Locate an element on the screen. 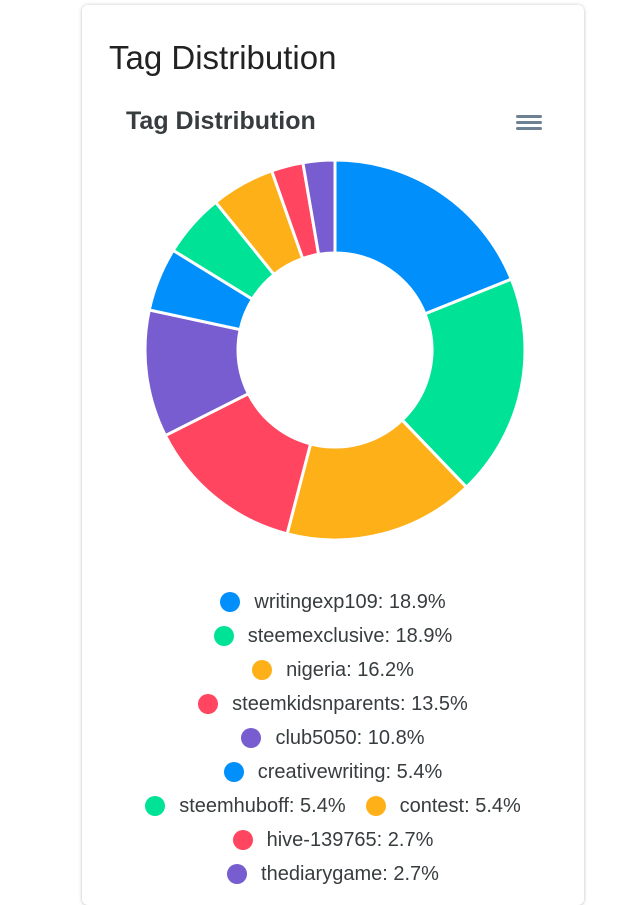 The height and width of the screenshot is (905, 640). slice-steemexclusive is located at coordinates (463, 383).